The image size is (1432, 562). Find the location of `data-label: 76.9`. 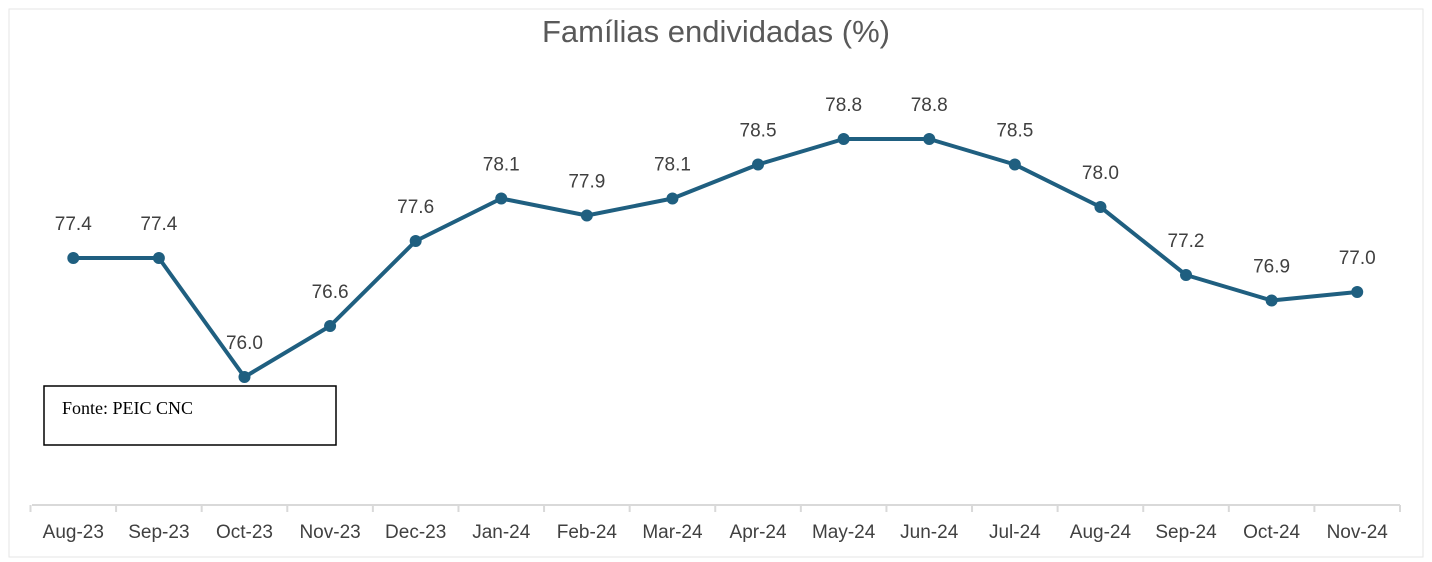

data-label: 76.9 is located at coordinates (1271, 267).